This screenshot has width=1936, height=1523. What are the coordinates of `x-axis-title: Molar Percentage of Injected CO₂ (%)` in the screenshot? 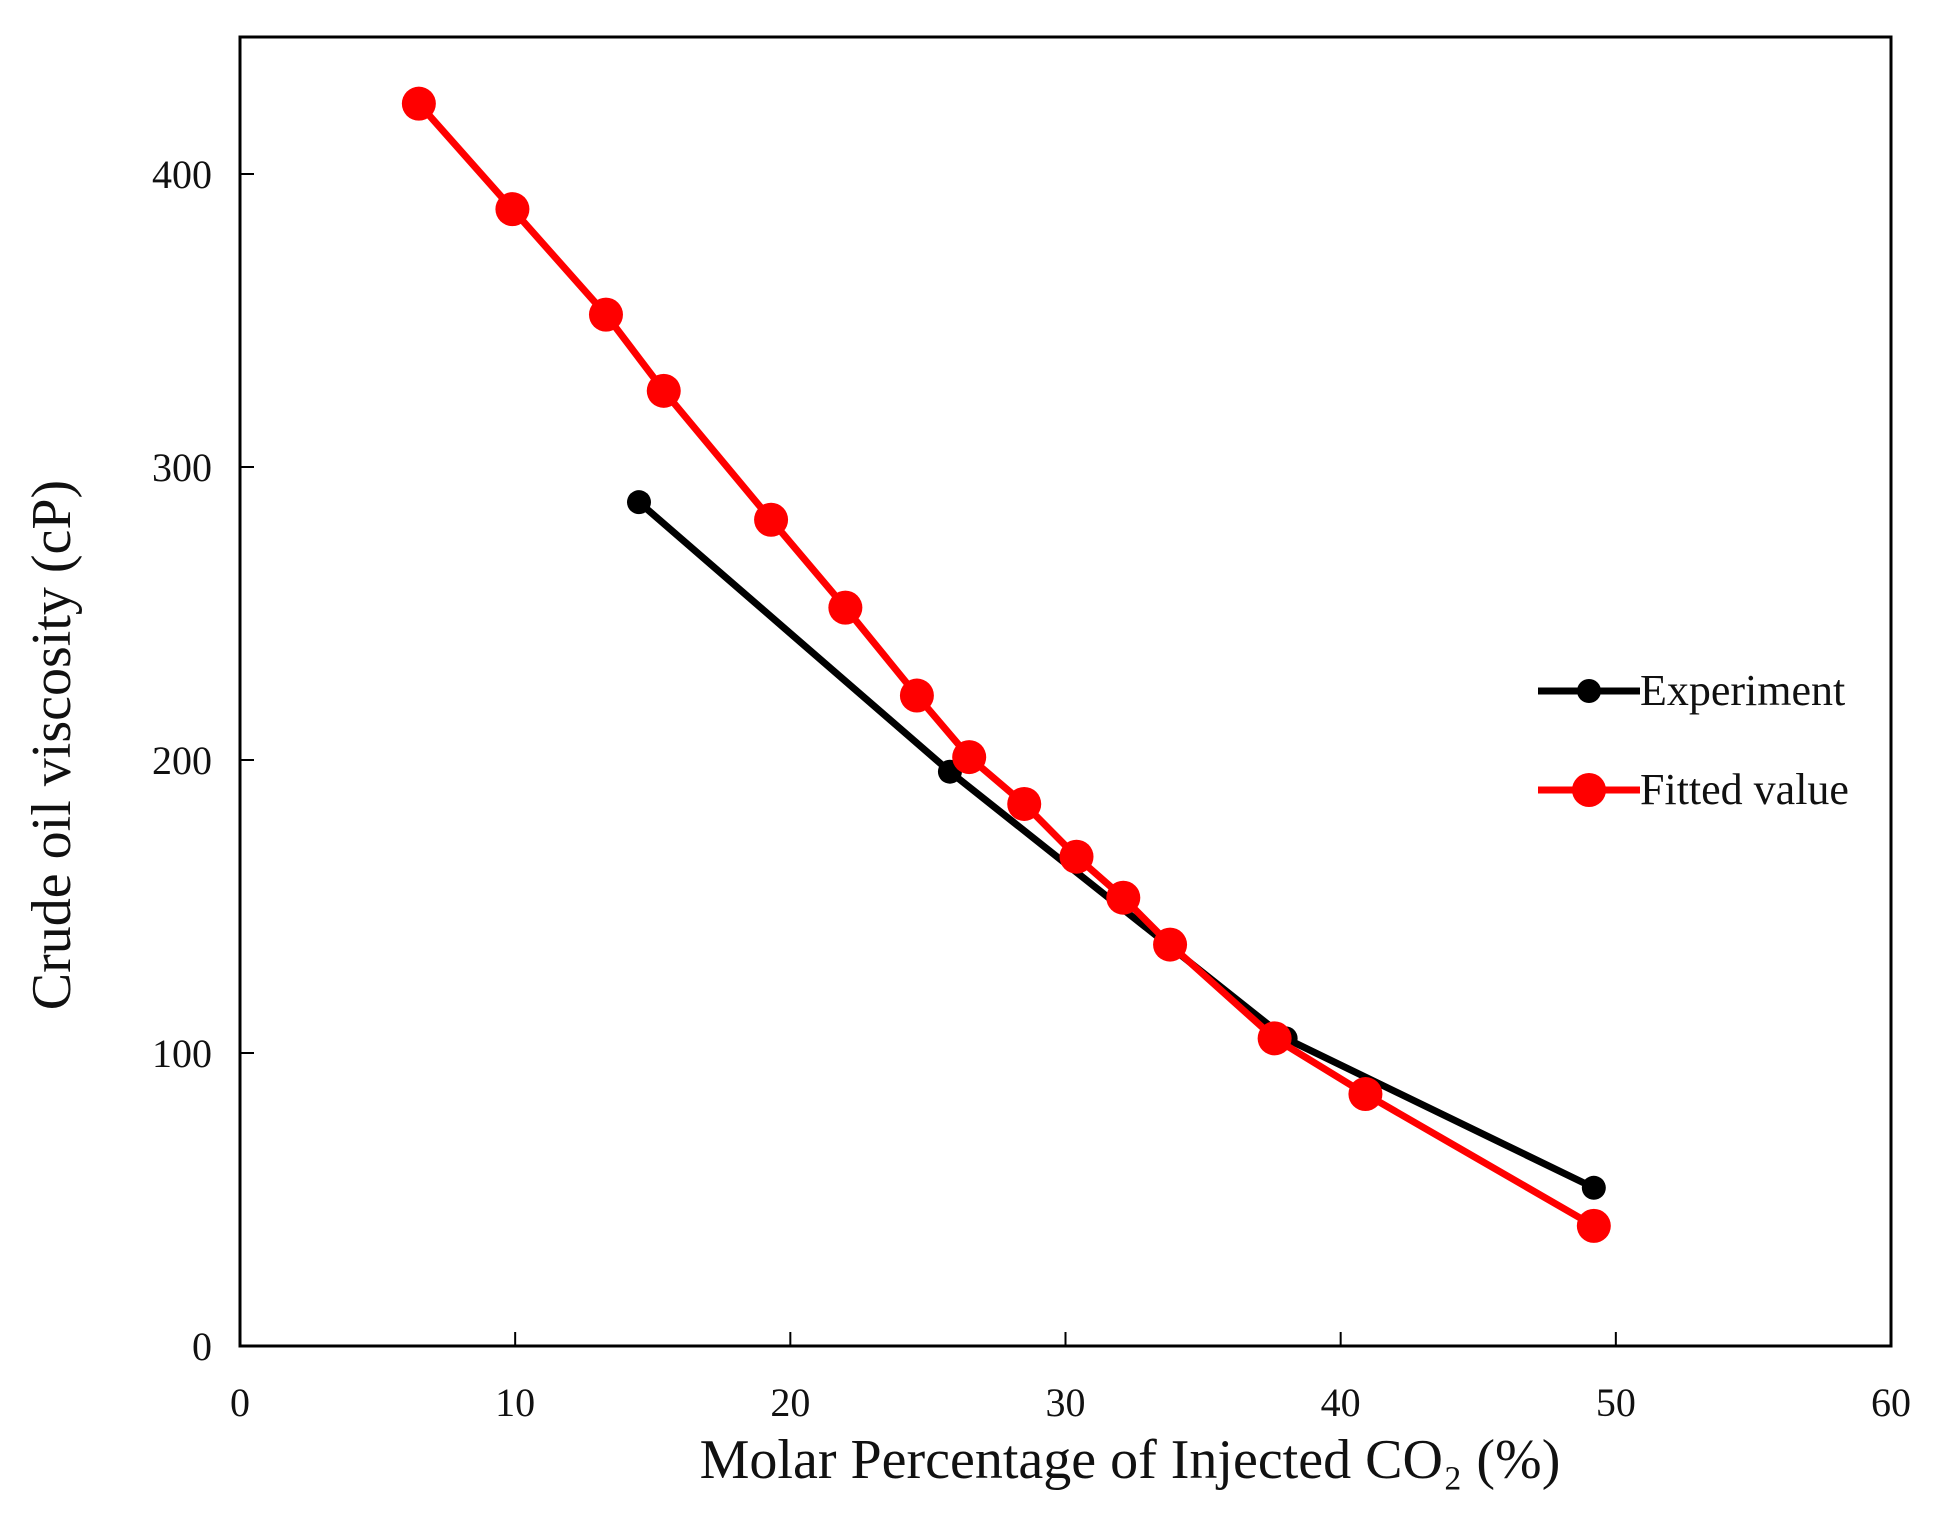 It's located at (1130, 1460).